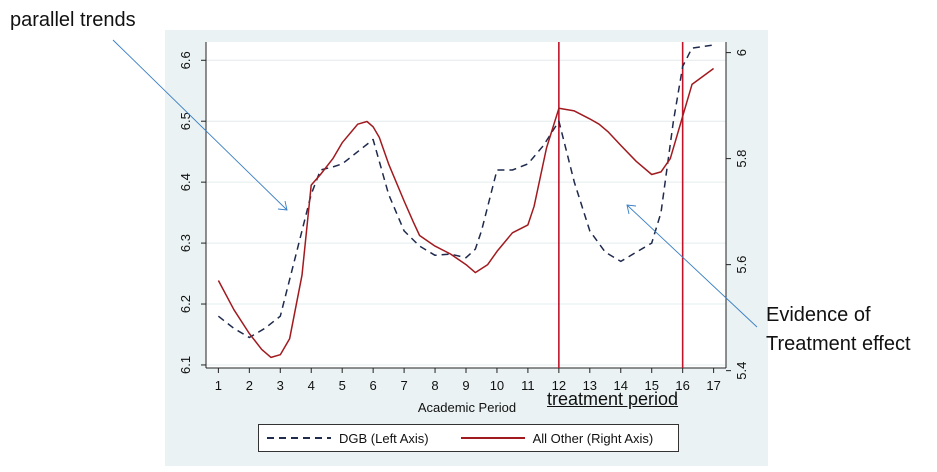  I want to click on right-tick-label: 6, so click(741, 52).